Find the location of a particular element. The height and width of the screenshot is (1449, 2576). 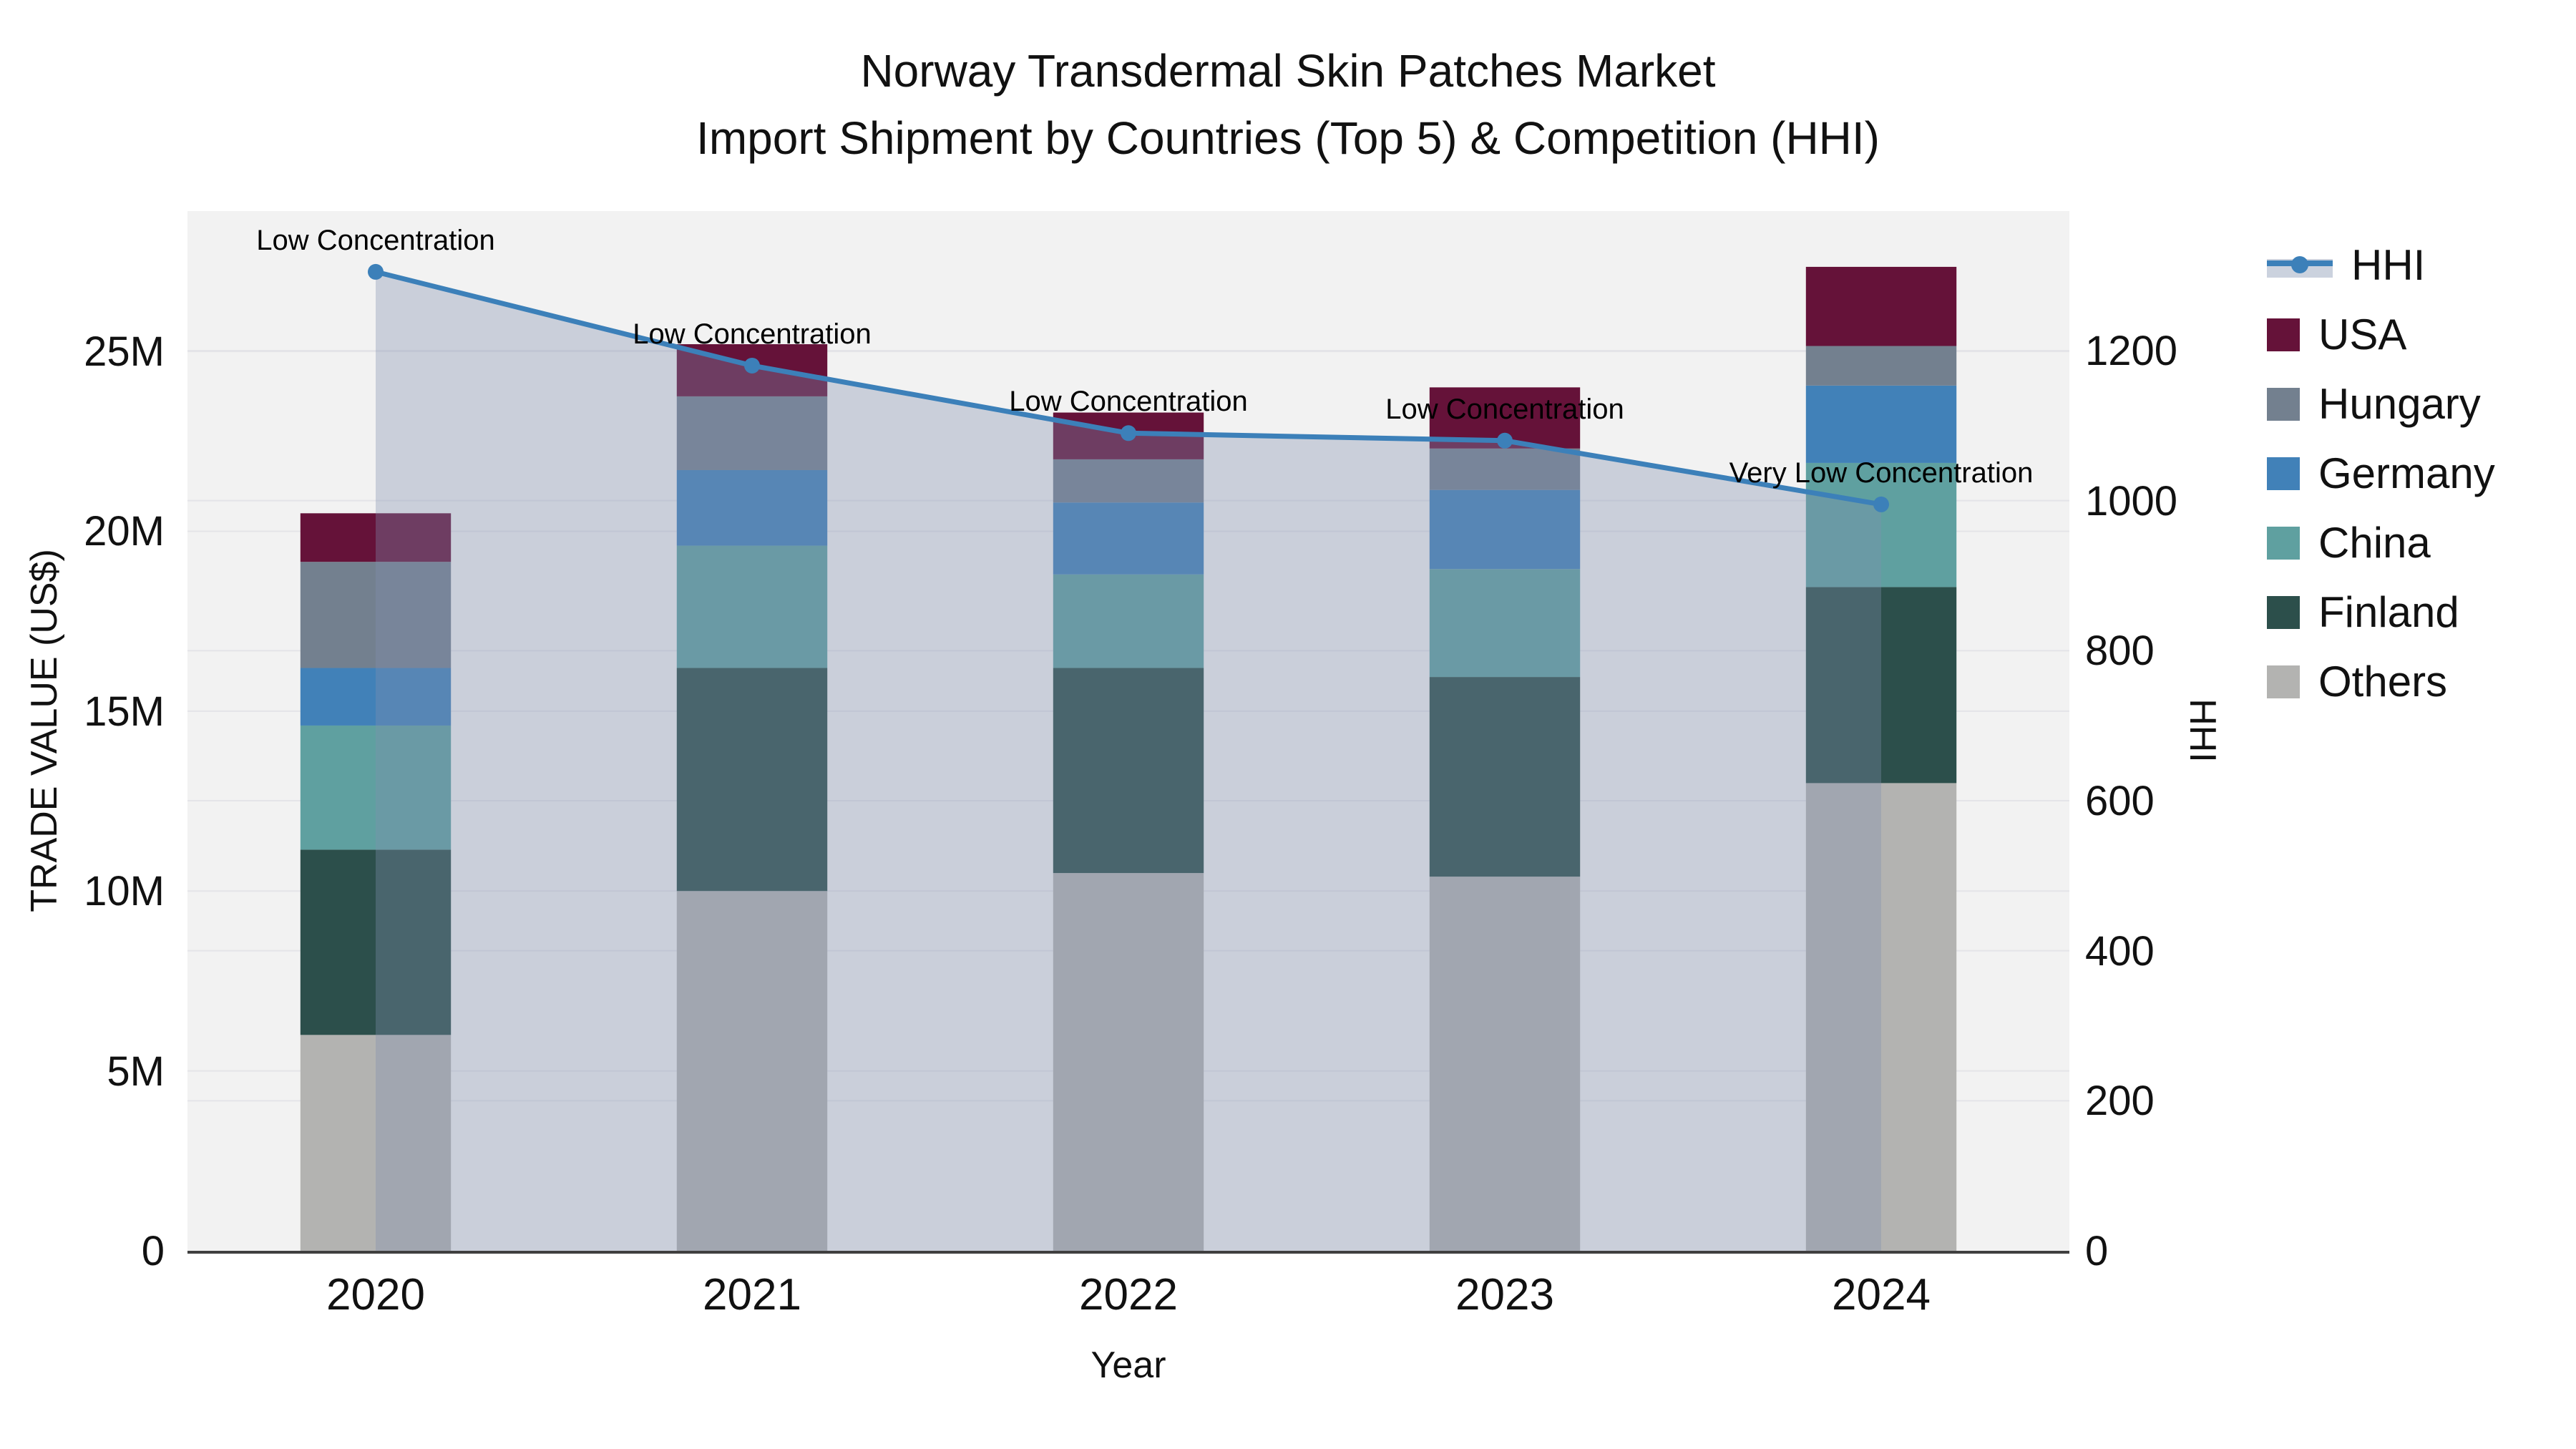

x-tick-2022: 2022 is located at coordinates (1128, 1294).